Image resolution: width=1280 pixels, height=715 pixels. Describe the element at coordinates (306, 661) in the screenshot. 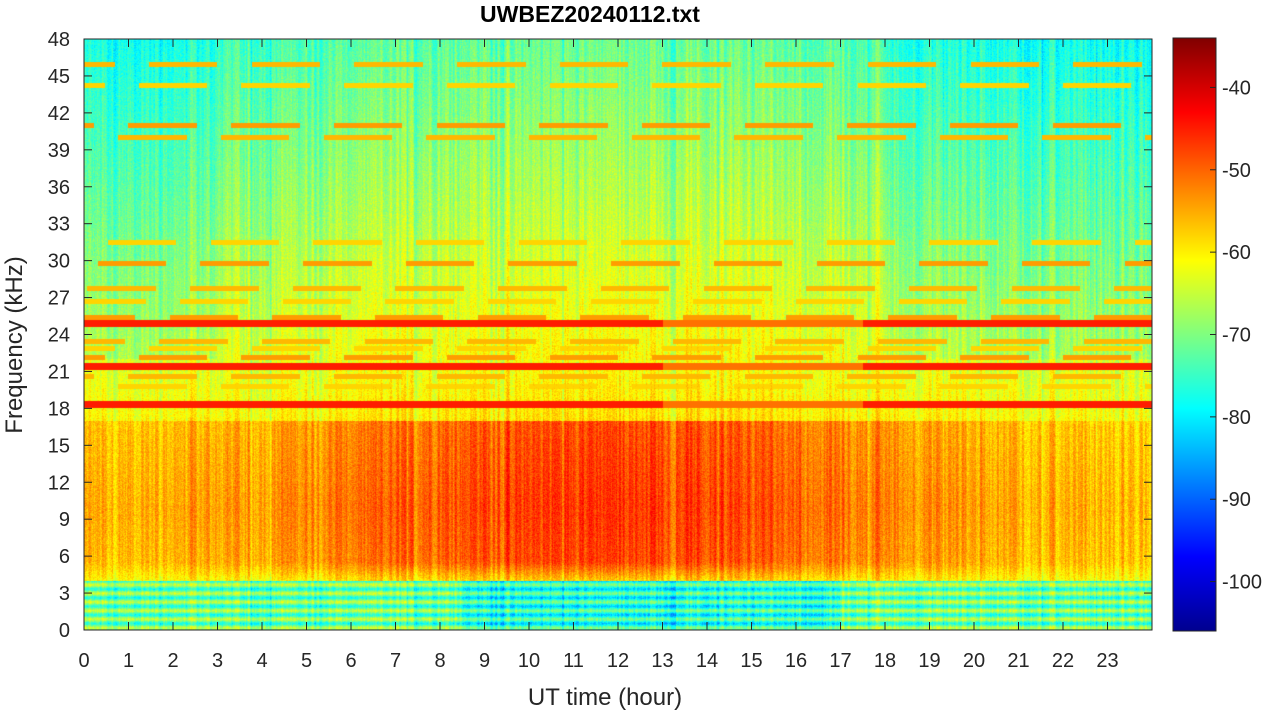

I see `x-tick-label: 5` at that location.